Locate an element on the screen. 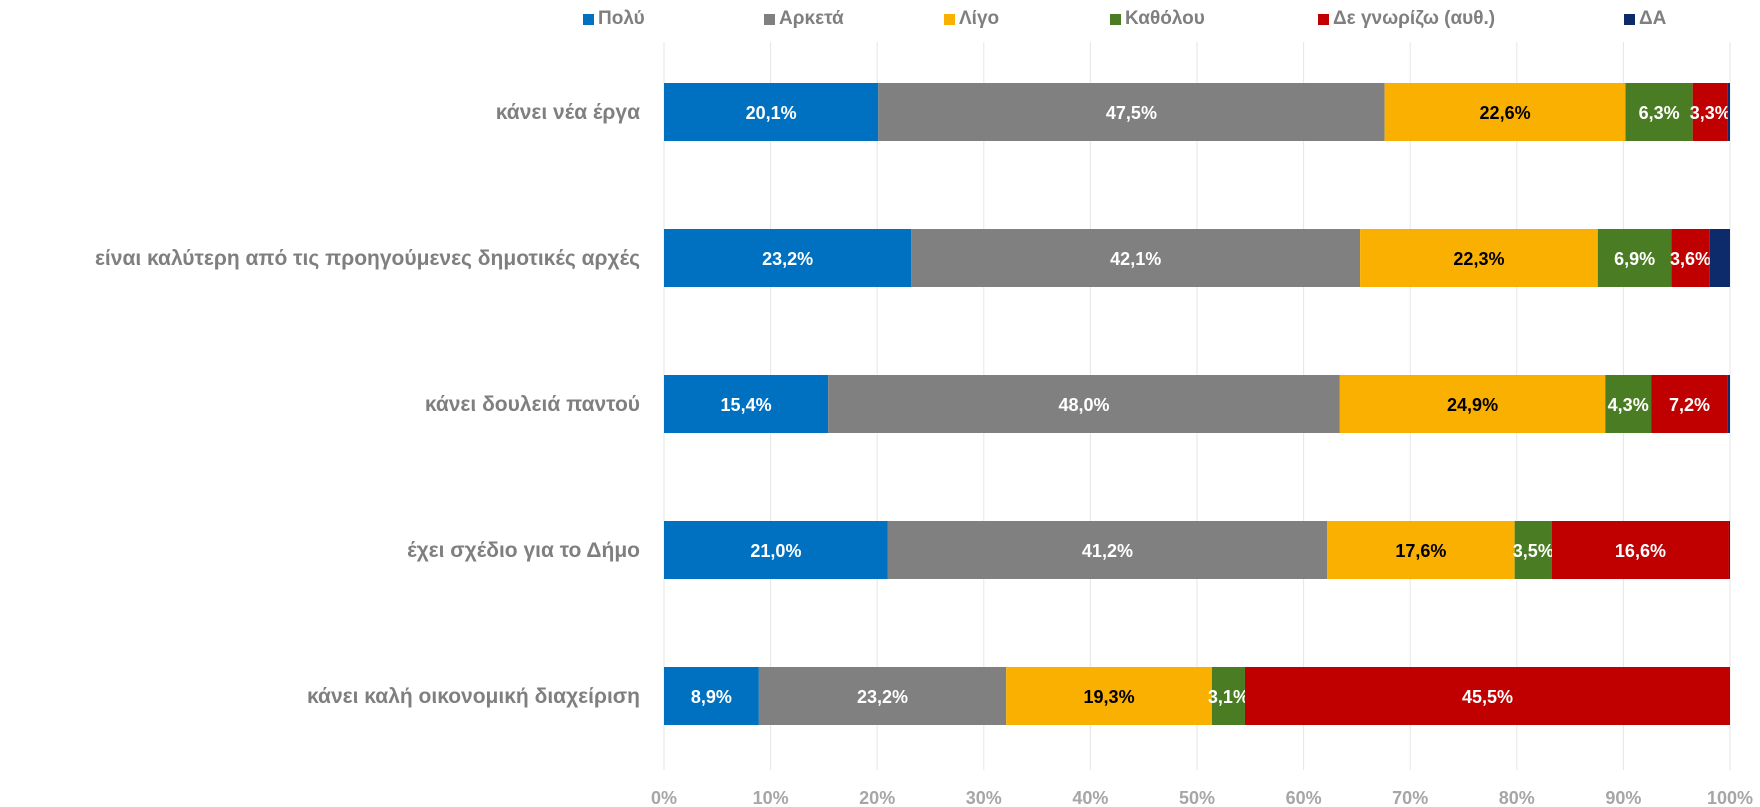 Image resolution: width=1760 pixels, height=807 pixels. legend-label: Δε γνωρίζω (αυθ.) is located at coordinates (1414, 18).